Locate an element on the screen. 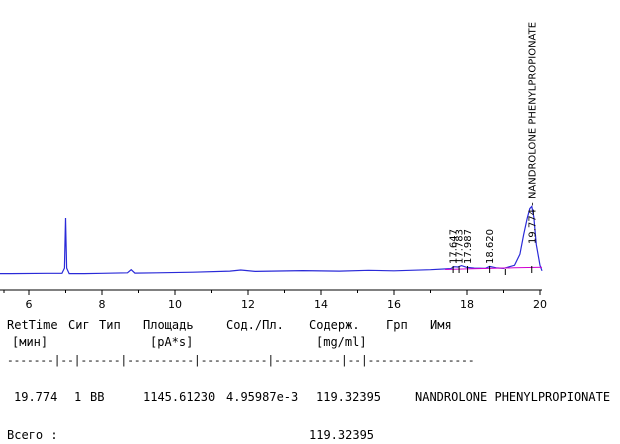 Image resolution: width=620 pixels, height=444 pixels. total-value: 119.32395 is located at coordinates (342, 435).